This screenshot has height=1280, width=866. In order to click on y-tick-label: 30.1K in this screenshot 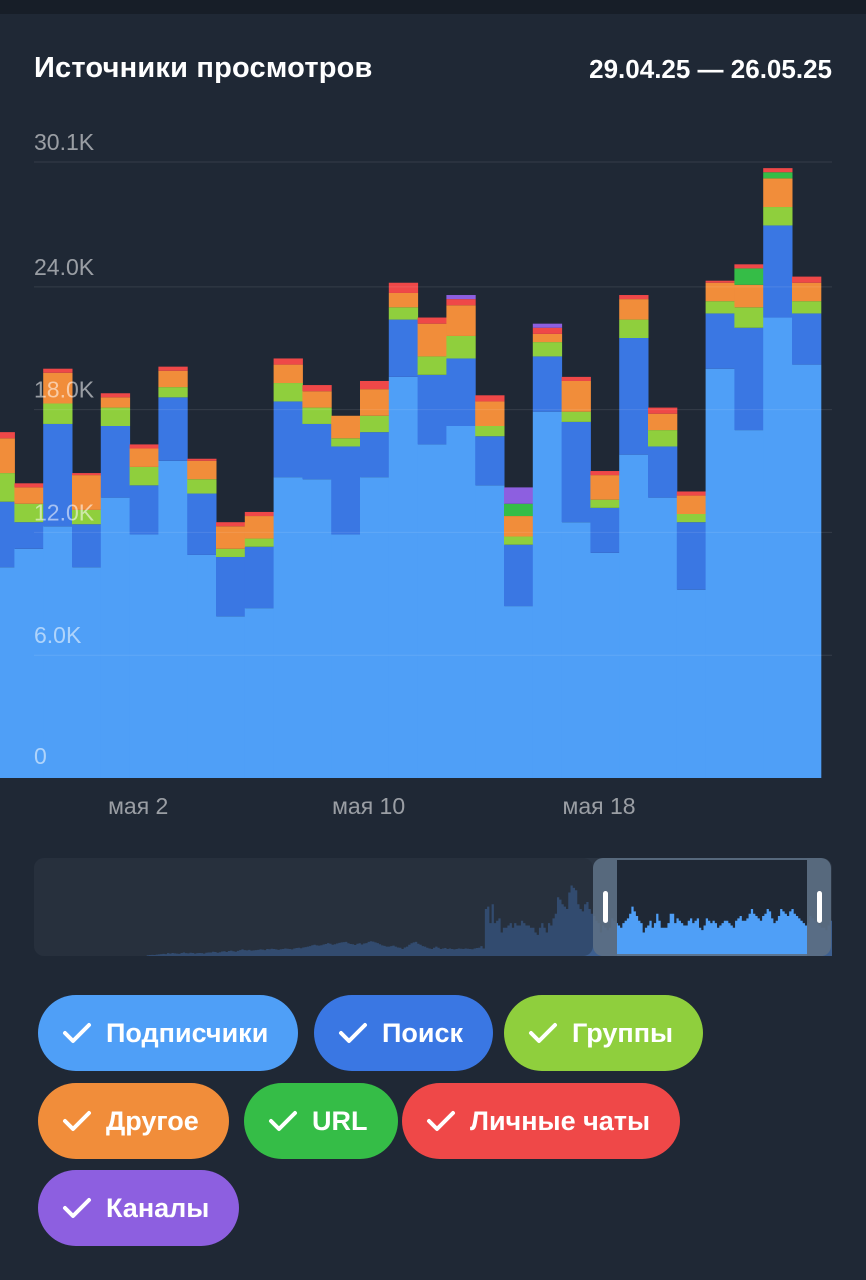, I will do `click(64, 142)`.